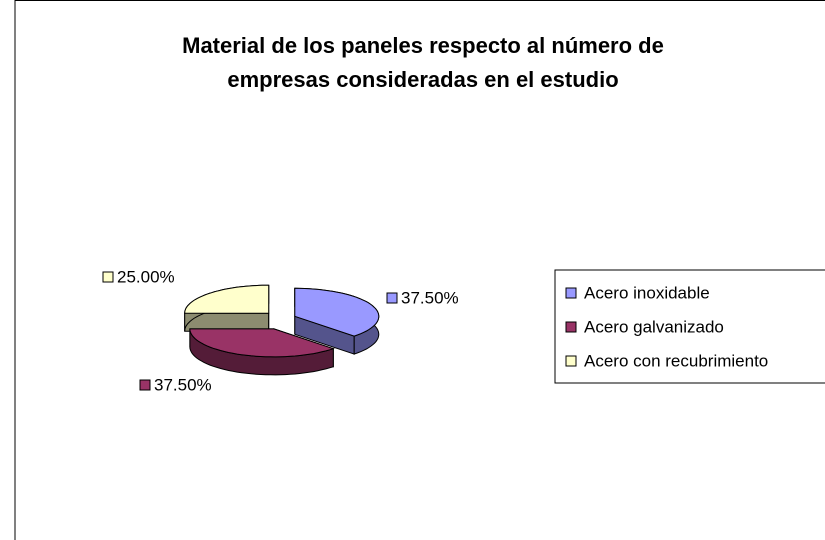 The width and height of the screenshot is (825, 540). I want to click on legend-box, so click(689, 326).